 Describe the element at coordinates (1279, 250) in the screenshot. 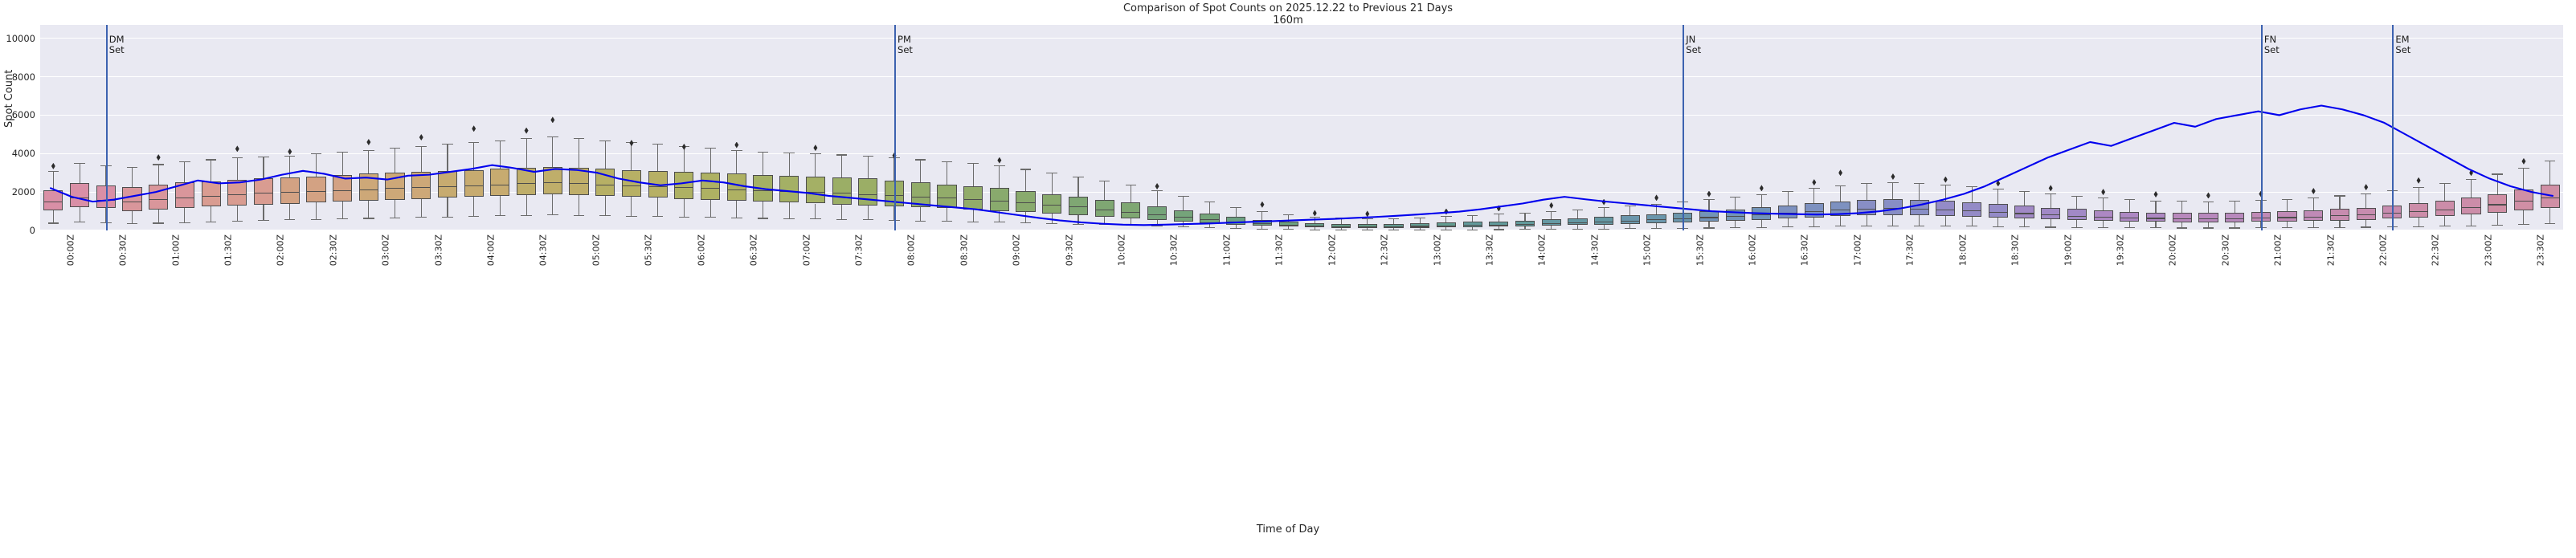

I see `x-axis-tick-label: 11:30Z` at that location.